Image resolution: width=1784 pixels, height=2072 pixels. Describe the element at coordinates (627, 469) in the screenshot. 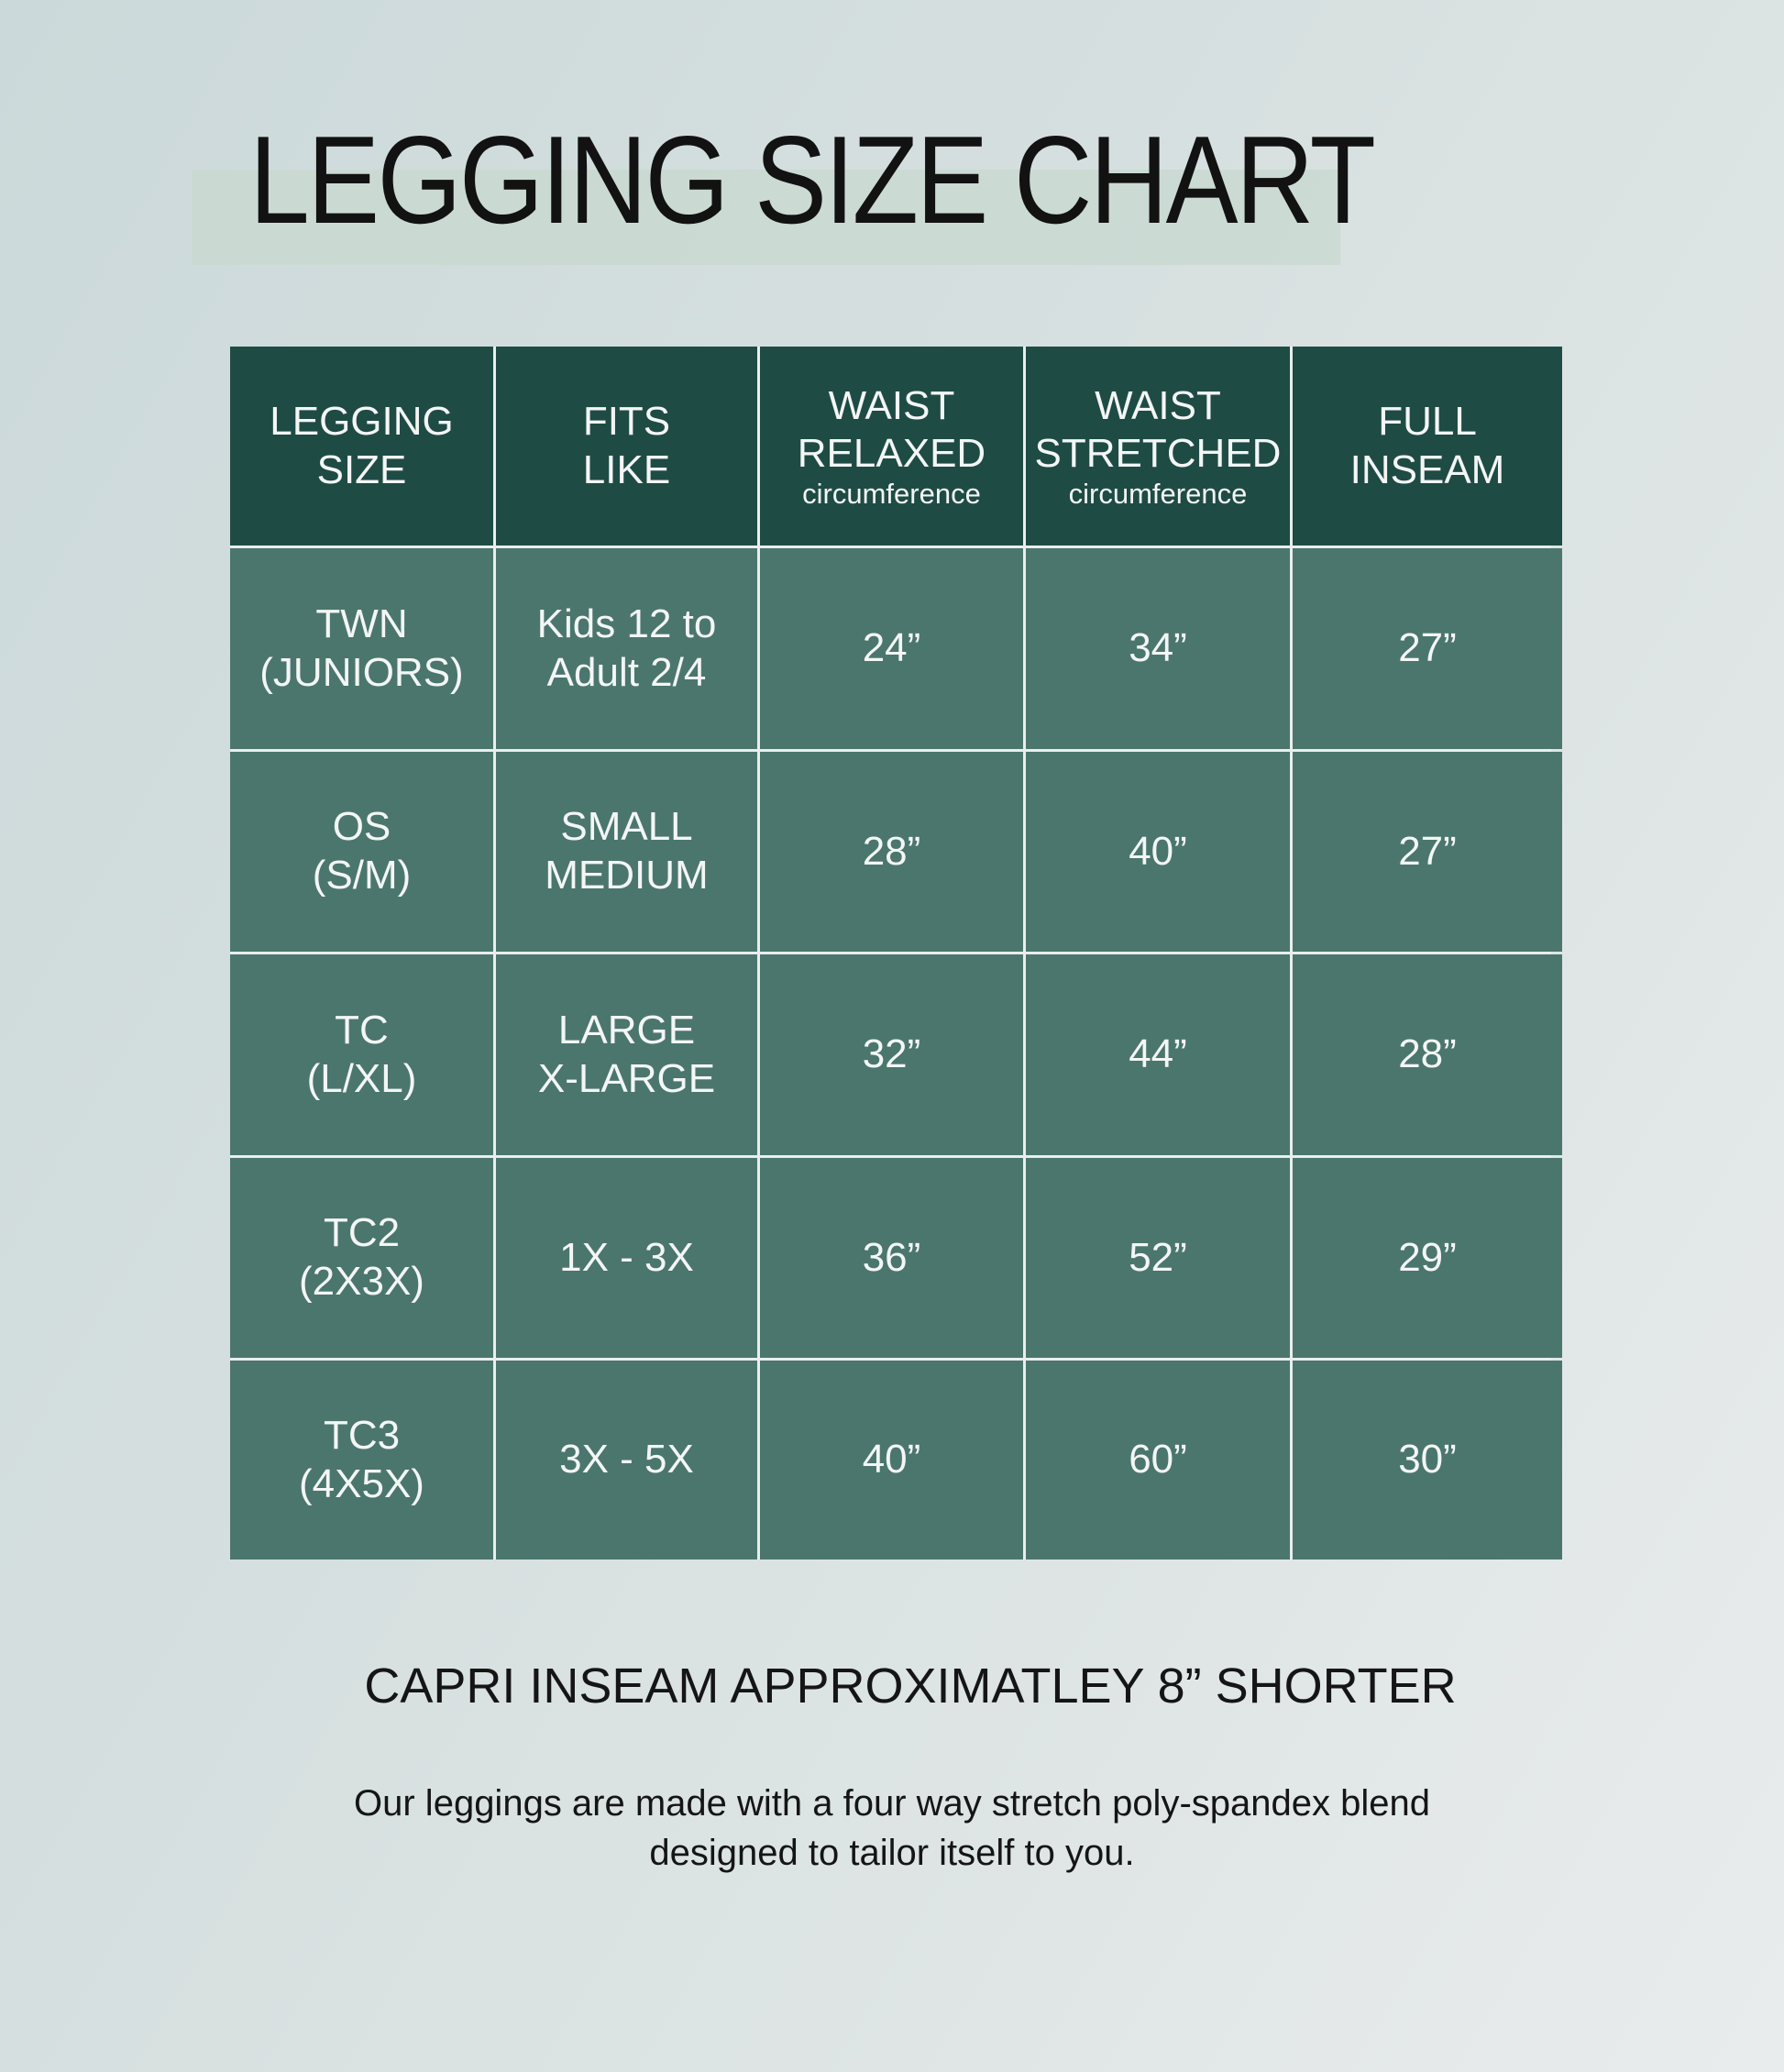

I see `header-line: LIKE` at that location.